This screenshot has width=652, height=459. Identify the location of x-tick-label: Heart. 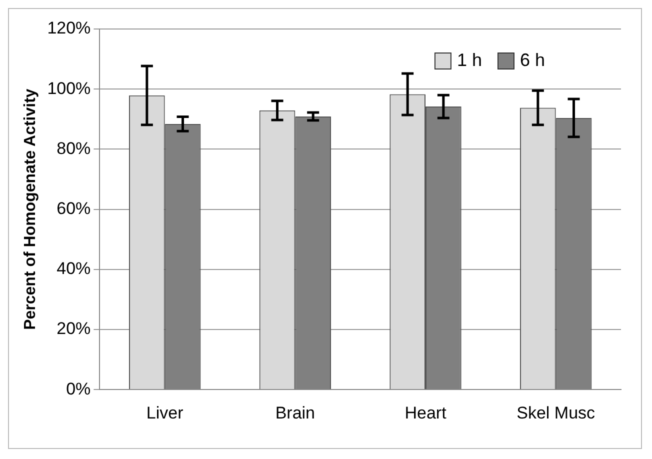
(425, 412).